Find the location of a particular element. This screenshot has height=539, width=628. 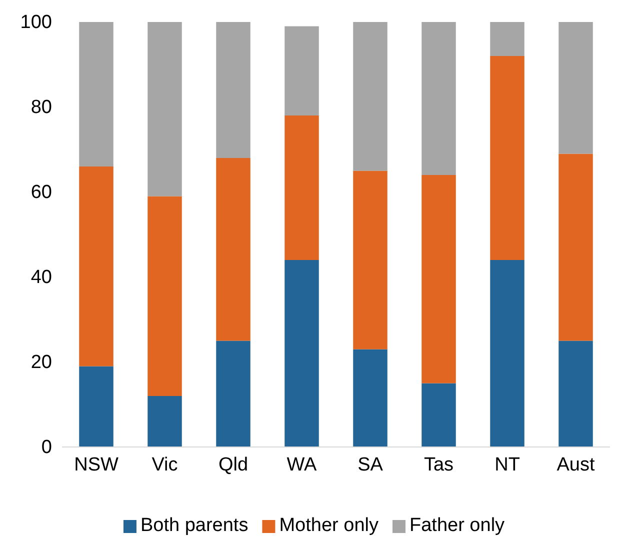

x-tick-label: Tas is located at coordinates (439, 465).